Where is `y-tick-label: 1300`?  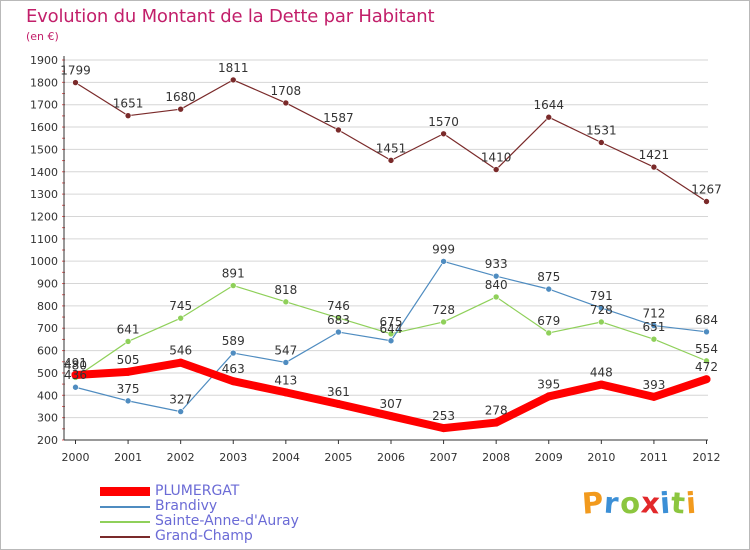
y-tick-label: 1300 is located at coordinates (44, 194).